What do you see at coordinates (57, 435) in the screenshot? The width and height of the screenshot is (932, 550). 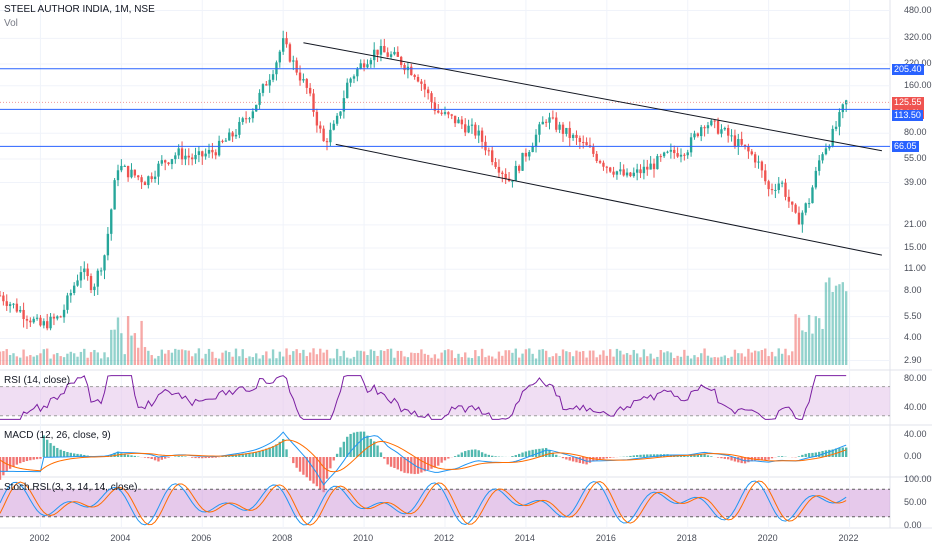 I see `macd-title: MACD (12, 26, close, 9)` at bounding box center [57, 435].